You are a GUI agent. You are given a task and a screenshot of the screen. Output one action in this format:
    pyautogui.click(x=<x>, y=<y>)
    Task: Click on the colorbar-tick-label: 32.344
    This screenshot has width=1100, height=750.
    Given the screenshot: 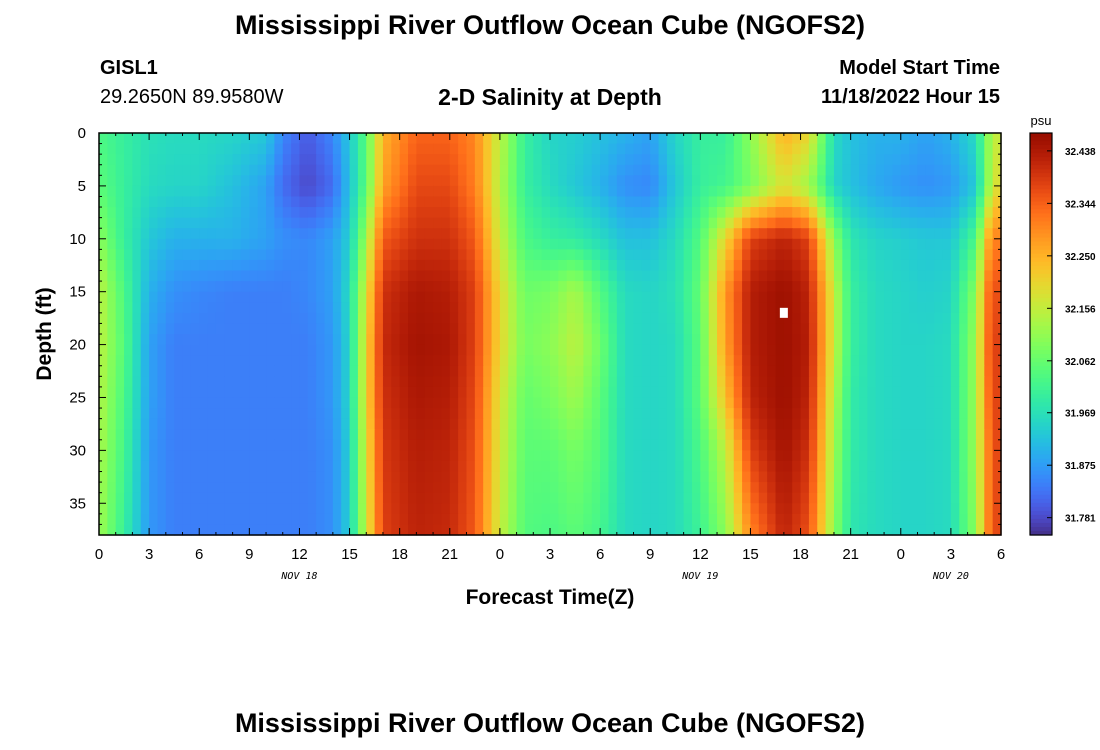 What is the action you would take?
    pyautogui.click(x=1080, y=204)
    